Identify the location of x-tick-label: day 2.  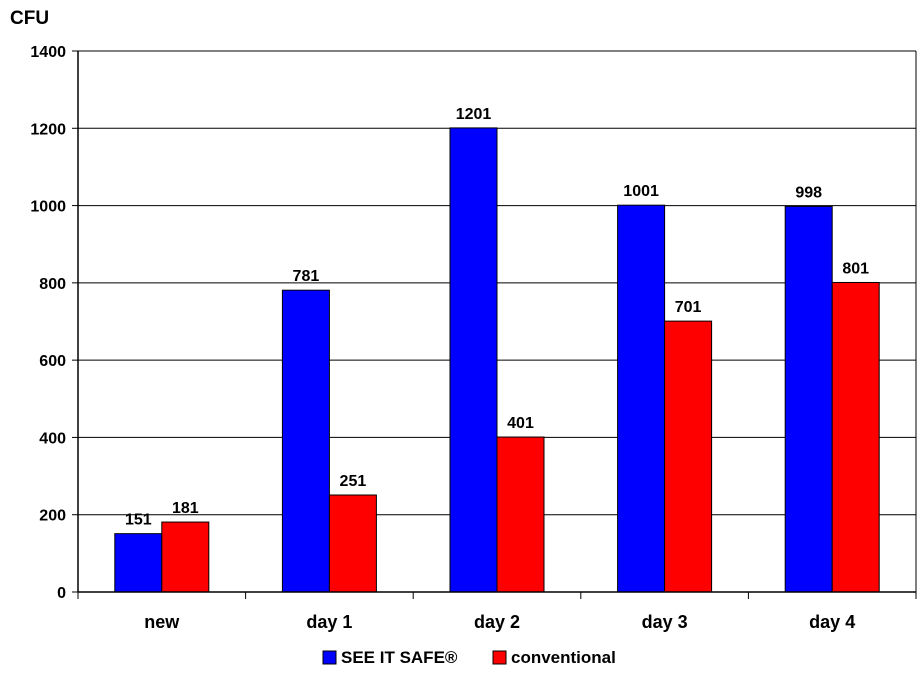
(497, 622).